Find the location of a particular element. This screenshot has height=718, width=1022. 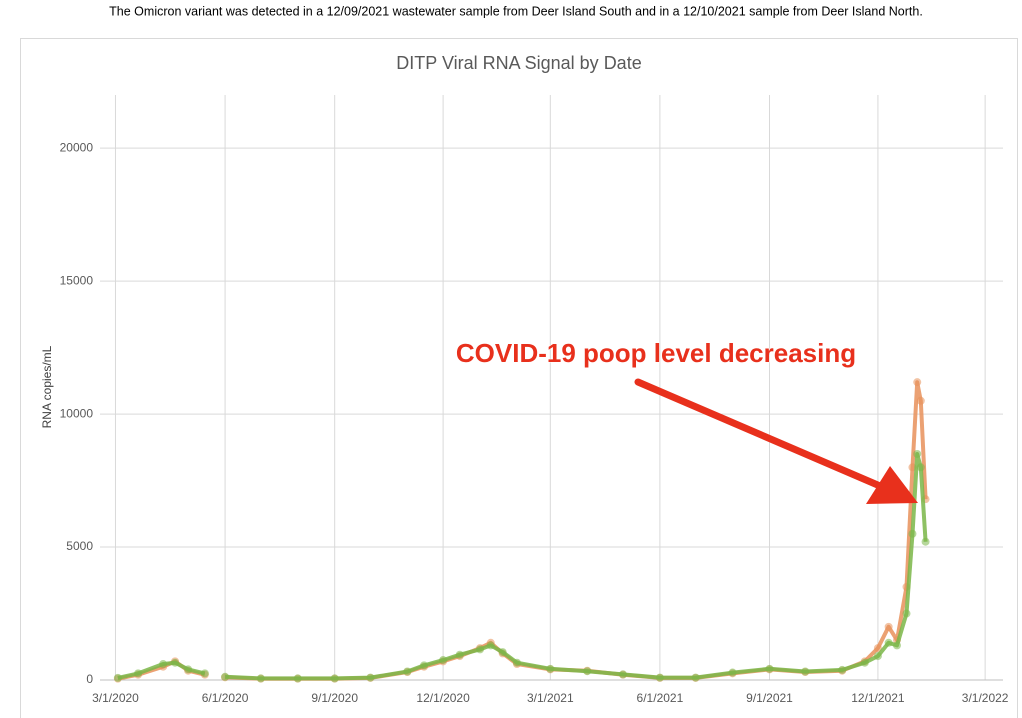

x-tick-label: 6/1/2020 is located at coordinates (225, 698).